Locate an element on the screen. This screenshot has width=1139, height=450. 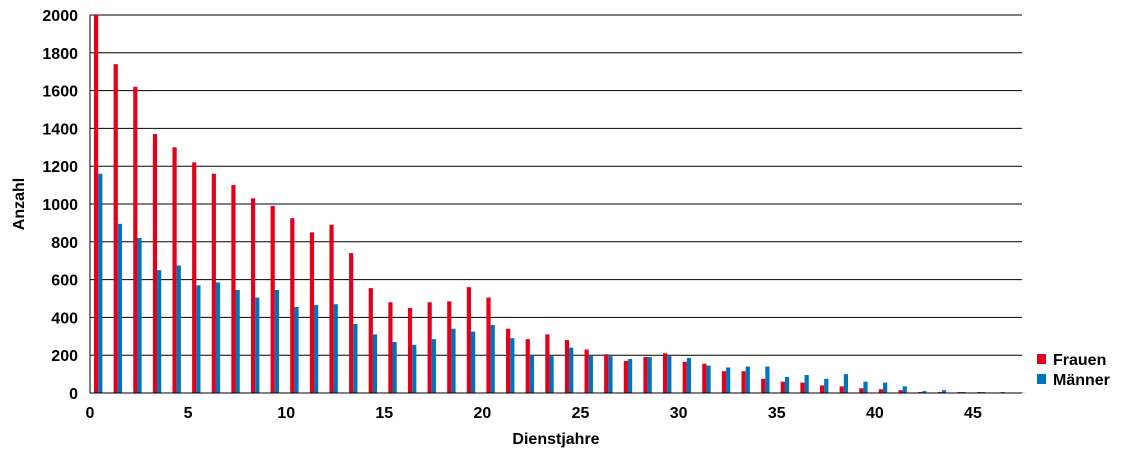
y-tick-labels: 0 200 400 600 800 1000 1200 1400 1600 1800 2000 is located at coordinates (60, 205).